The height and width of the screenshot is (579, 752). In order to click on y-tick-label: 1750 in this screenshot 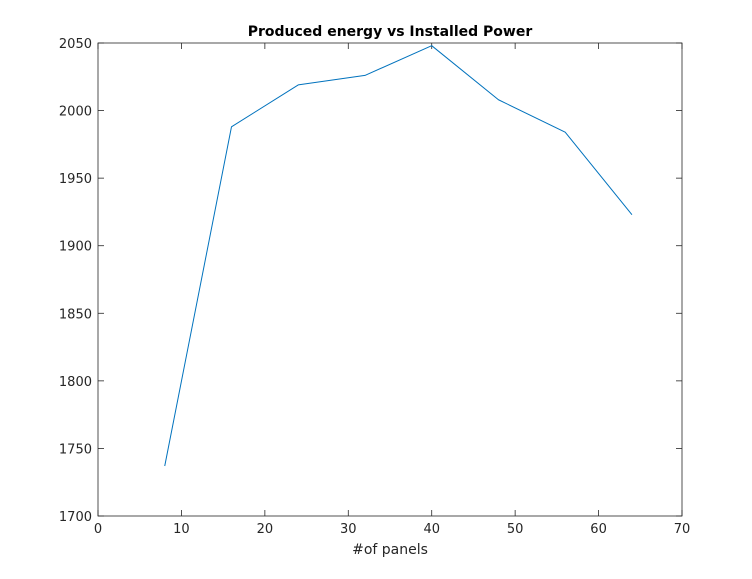, I will do `click(75, 449)`.